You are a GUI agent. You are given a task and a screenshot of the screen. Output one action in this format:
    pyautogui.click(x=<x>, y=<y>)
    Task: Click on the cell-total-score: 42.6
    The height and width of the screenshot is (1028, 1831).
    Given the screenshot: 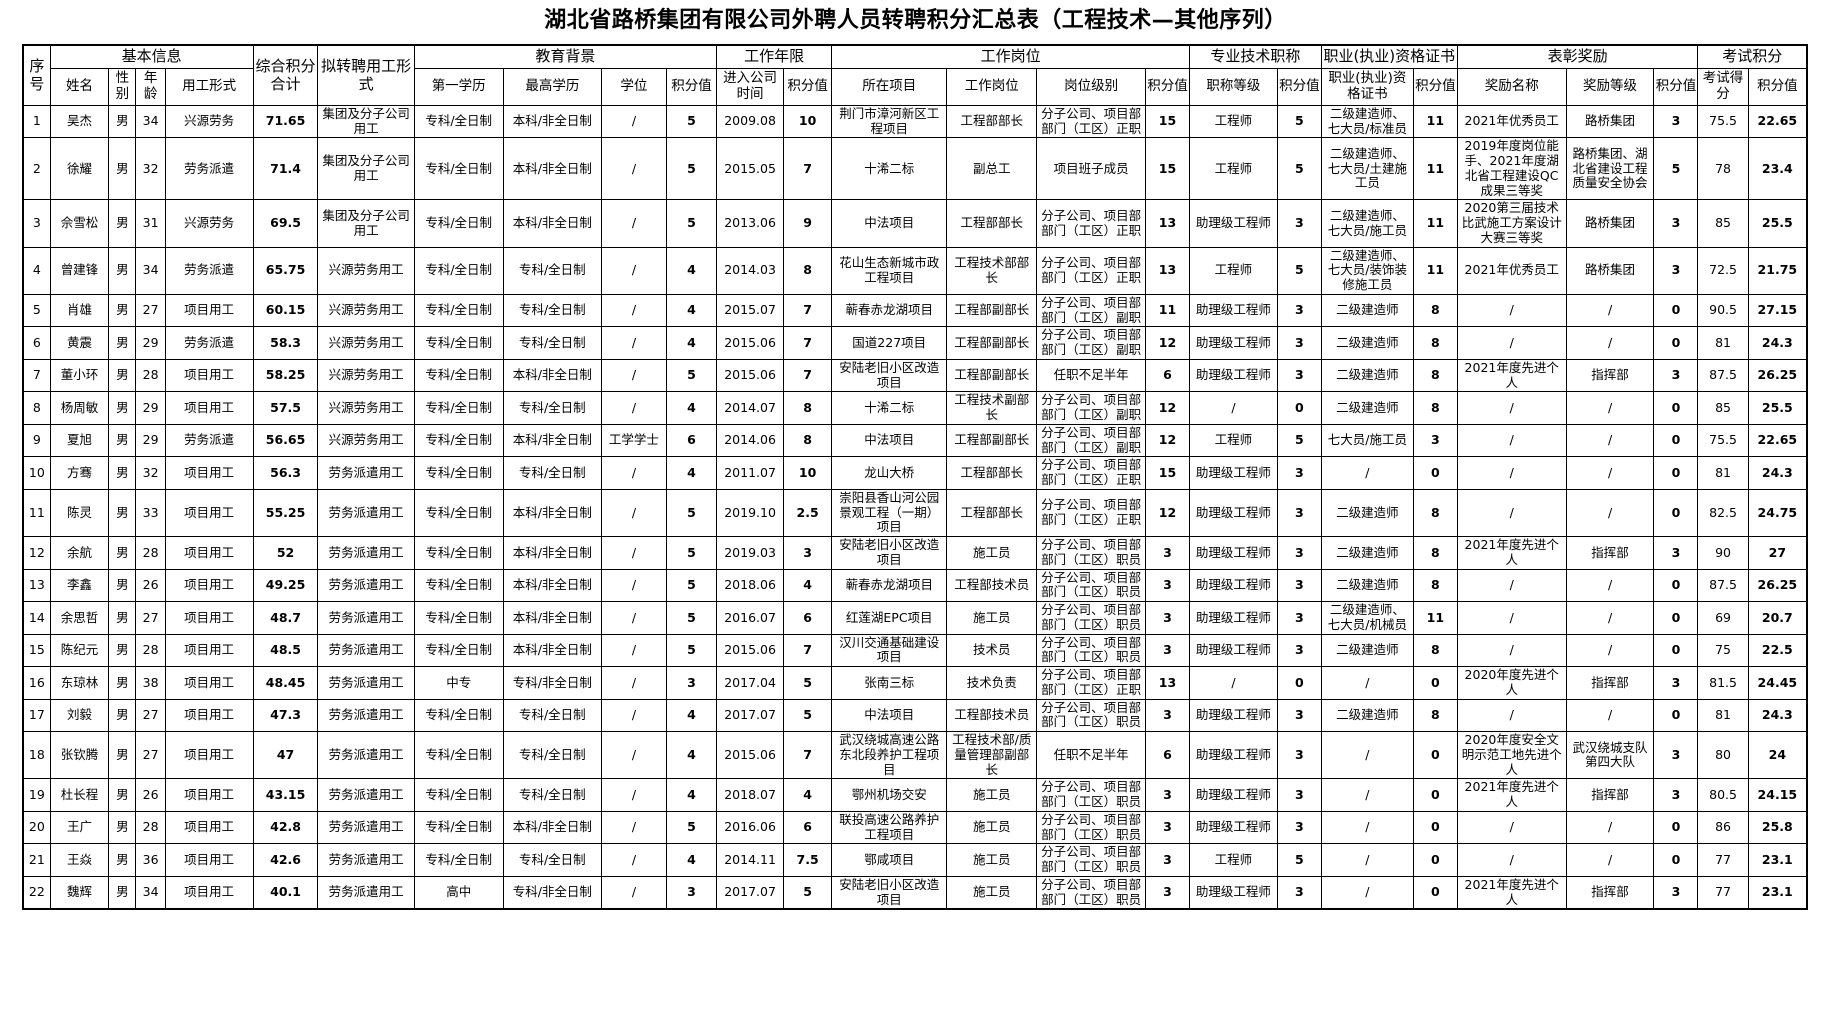 What is the action you would take?
    pyautogui.click(x=285, y=860)
    